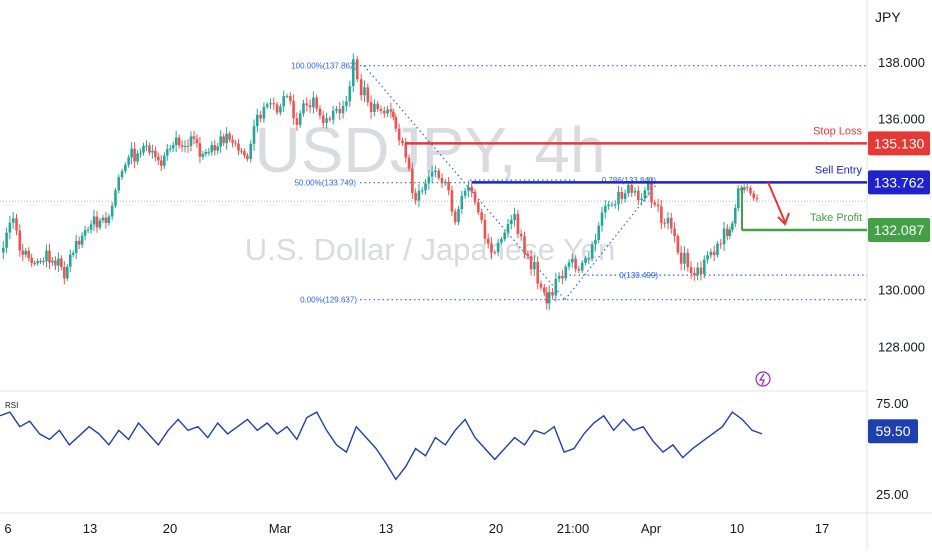  Describe the element at coordinates (11, 405) in the screenshot. I see `rsi-label: RSI` at that location.